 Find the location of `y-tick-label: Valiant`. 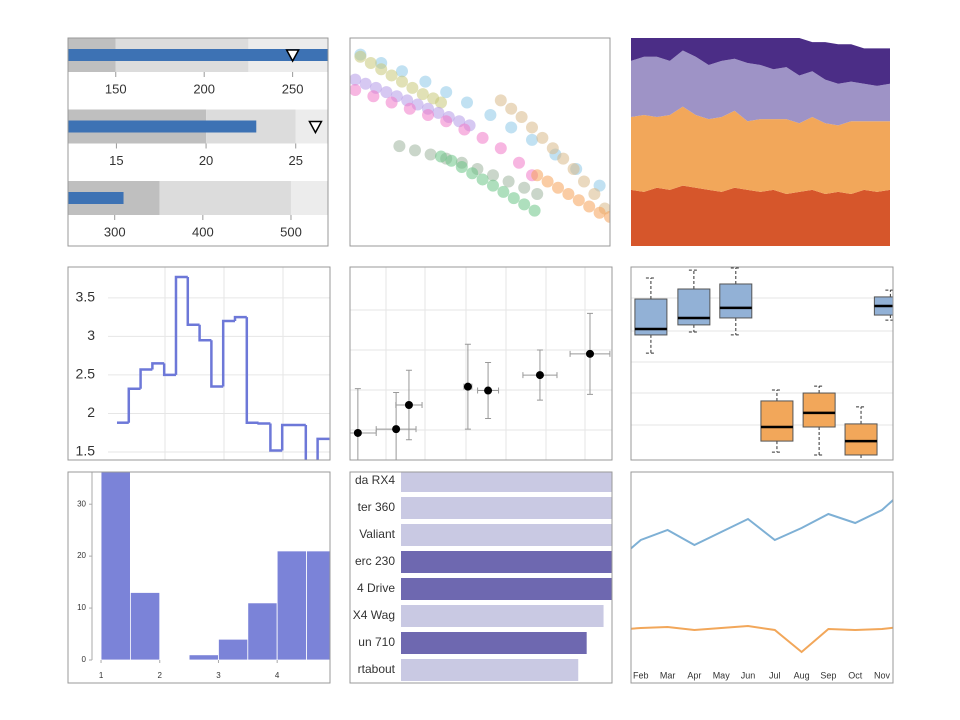

y-tick-label: Valiant is located at coordinates (377, 534).